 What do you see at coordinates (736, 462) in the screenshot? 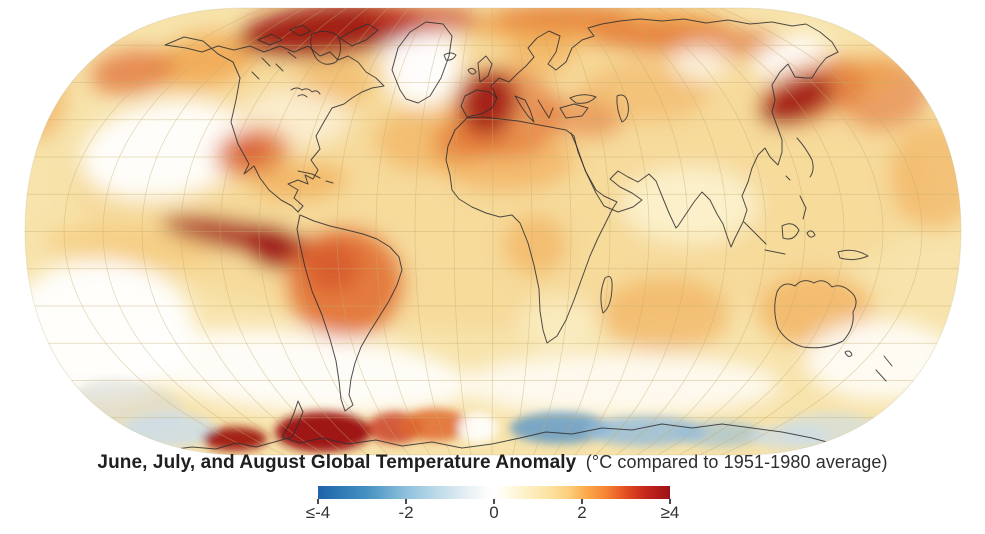
I see `caption-subtitle: (°C compared to 1951-1980 average)` at bounding box center [736, 462].